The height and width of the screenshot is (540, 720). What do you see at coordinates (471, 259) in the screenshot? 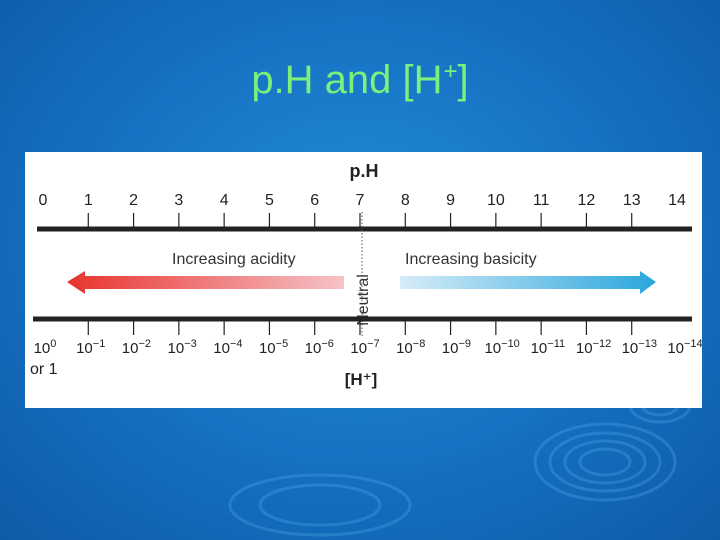
I see `basicity-label: Increasing basicity` at bounding box center [471, 259].